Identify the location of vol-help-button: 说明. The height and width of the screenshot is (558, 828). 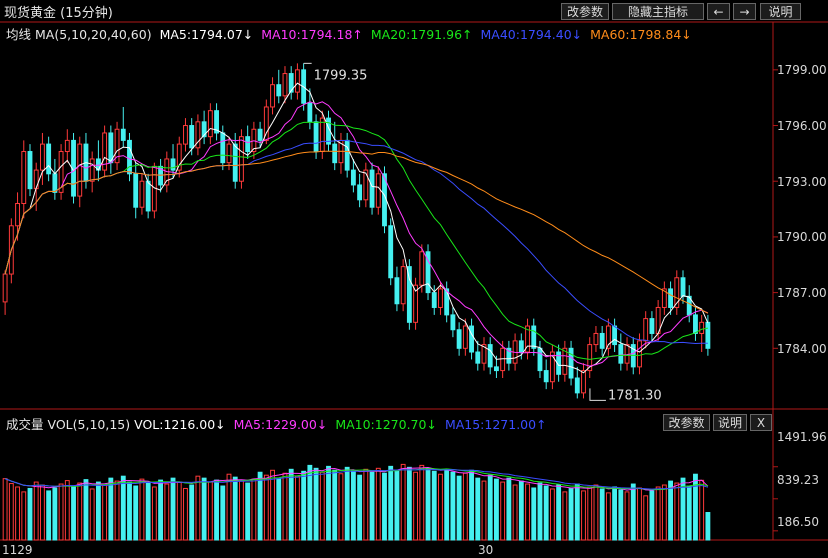
(730, 422).